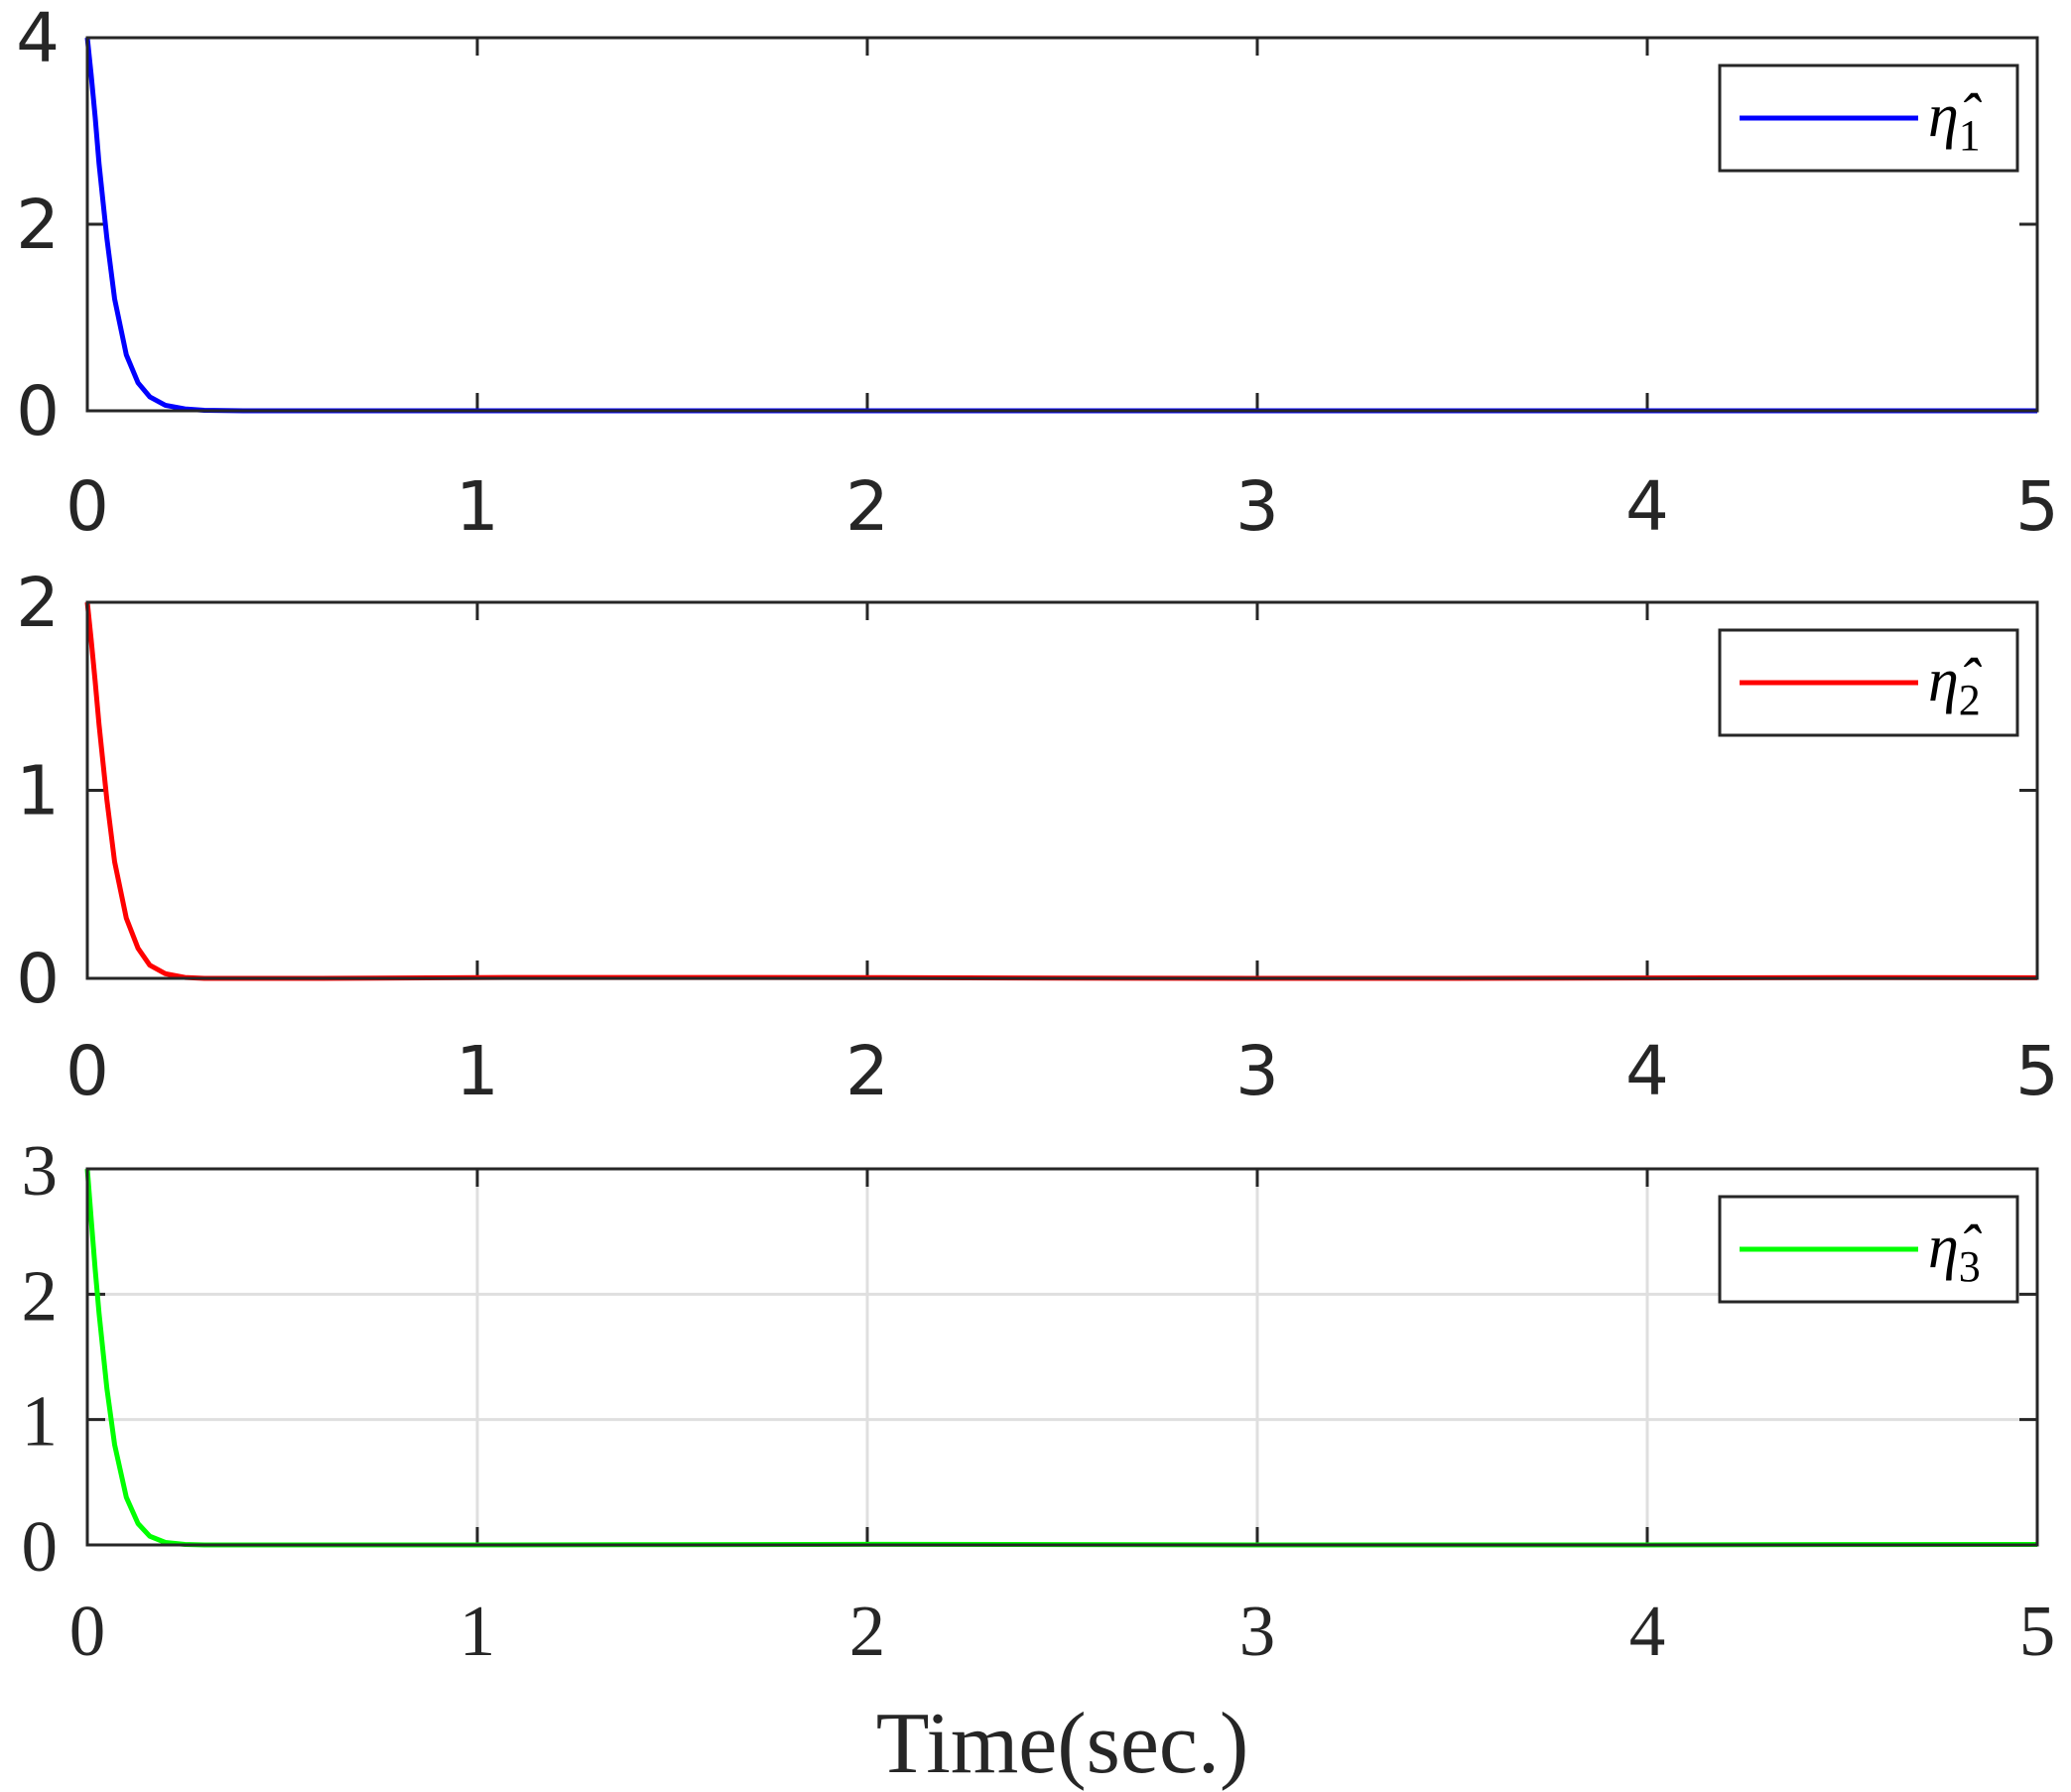 The image size is (2071, 1792). I want to click on legend-label-subscript: 3, so click(1970, 1266).